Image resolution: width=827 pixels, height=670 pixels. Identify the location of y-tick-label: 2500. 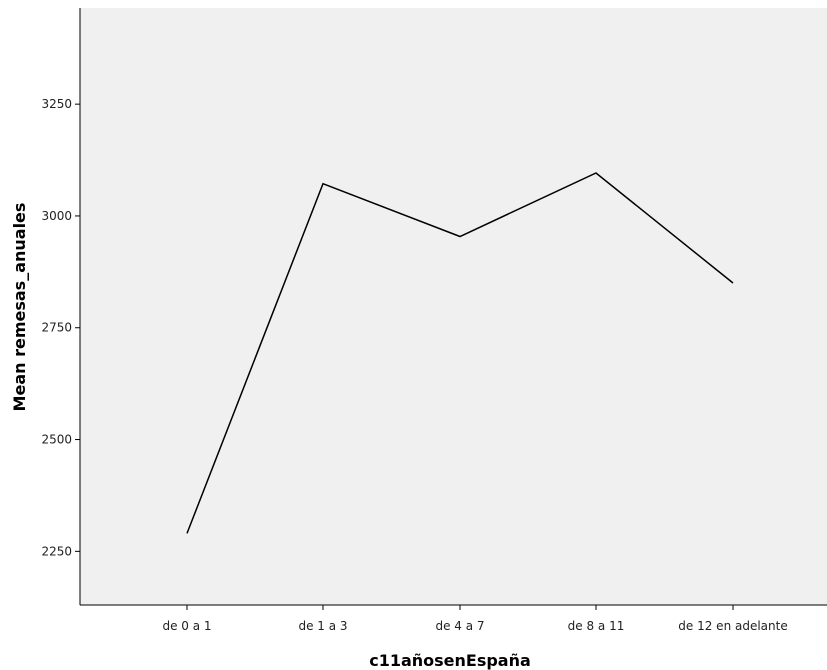
(56, 440).